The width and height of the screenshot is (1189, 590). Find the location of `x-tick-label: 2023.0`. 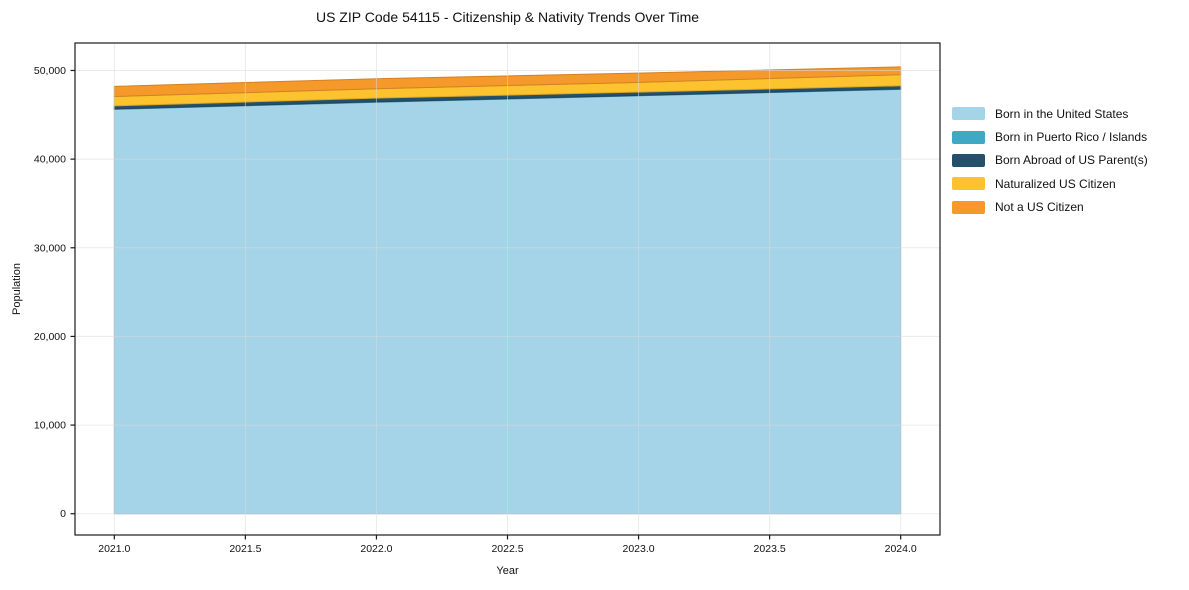

x-tick-label: 2023.0 is located at coordinates (638, 549).